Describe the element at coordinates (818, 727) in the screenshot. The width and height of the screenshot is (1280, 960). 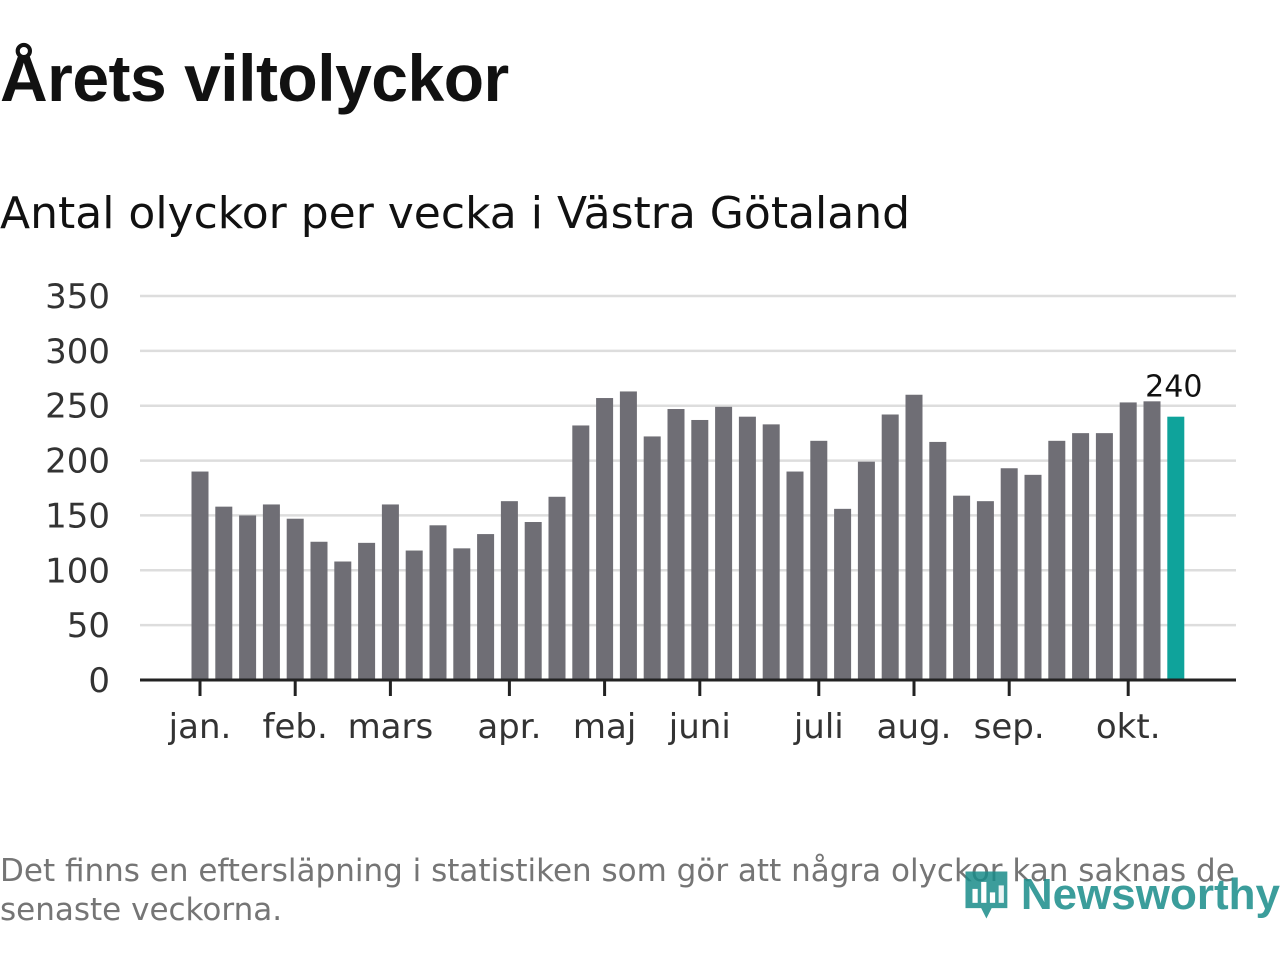
I see `x-tick-label: juli` at that location.